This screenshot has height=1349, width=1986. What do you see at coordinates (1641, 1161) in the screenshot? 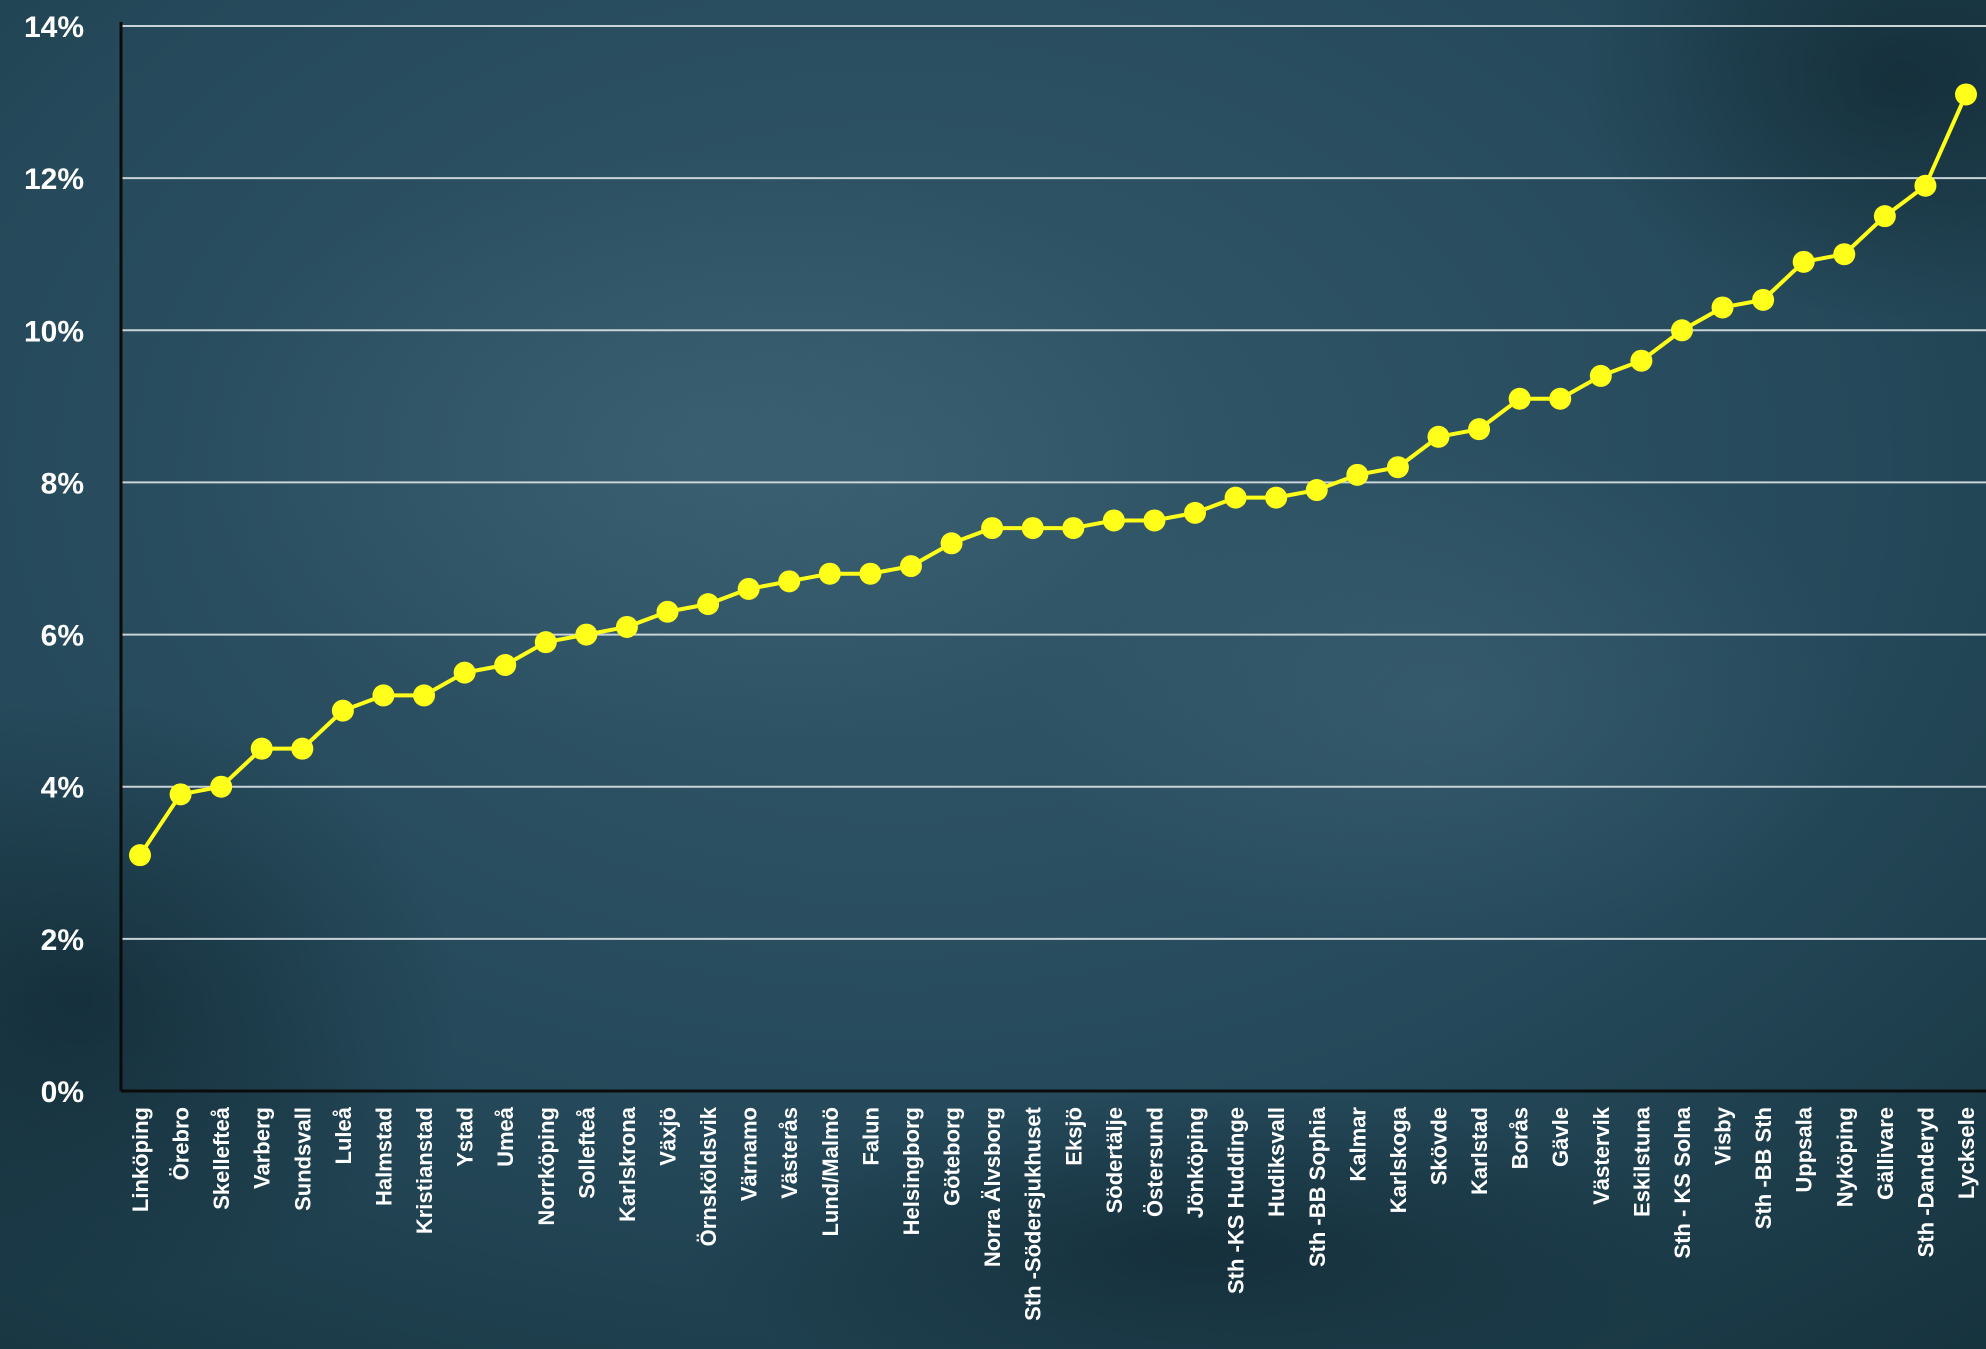
I see `x-tick-label: Eskilstuna` at bounding box center [1641, 1161].